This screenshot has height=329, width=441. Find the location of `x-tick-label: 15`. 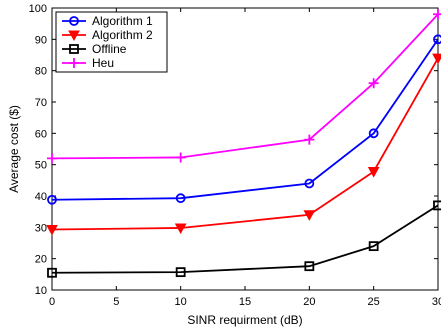

x-tick-label: 15 is located at coordinates (245, 302).